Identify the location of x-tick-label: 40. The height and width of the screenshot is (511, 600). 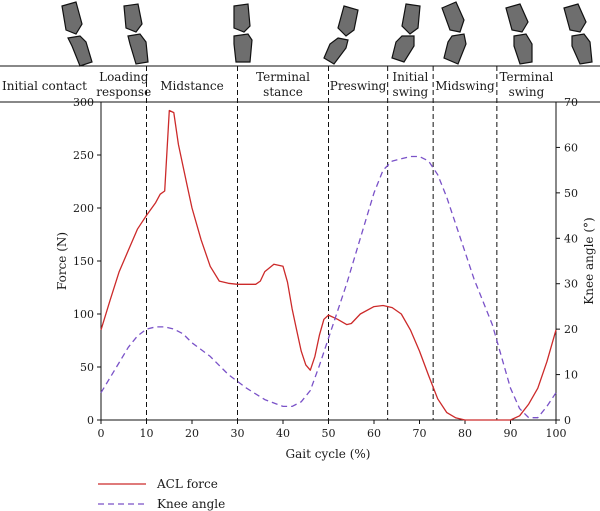
(283, 433).